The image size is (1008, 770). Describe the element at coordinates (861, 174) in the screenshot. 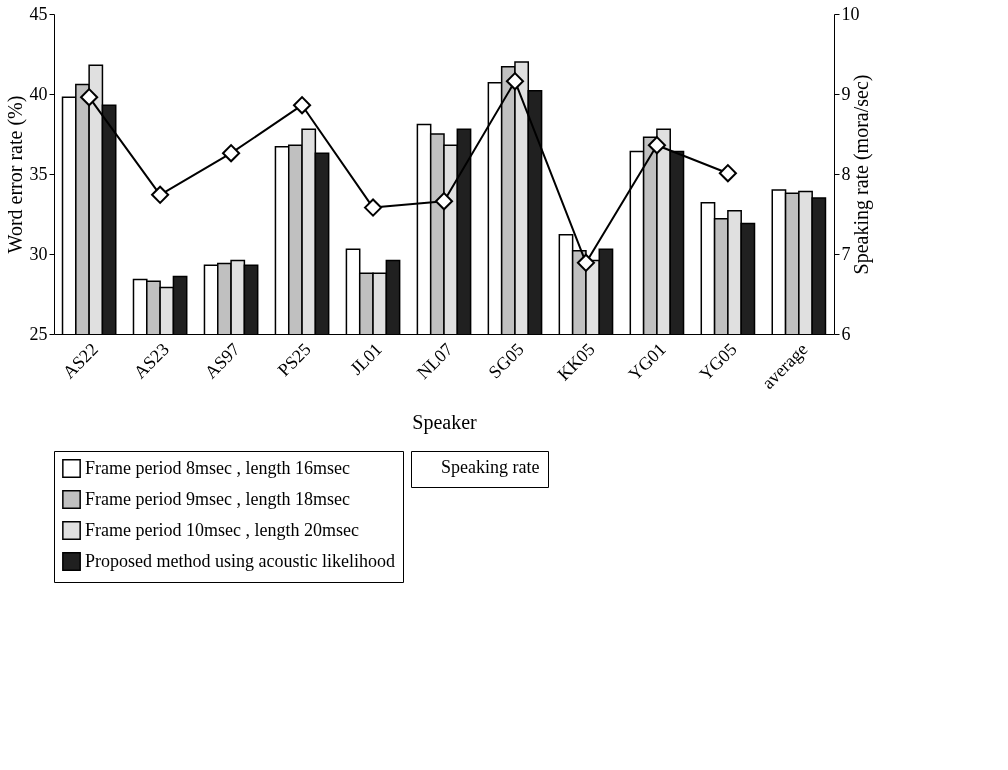

I see `y2-axis-title: Speaking rate (mora/sec)` at that location.